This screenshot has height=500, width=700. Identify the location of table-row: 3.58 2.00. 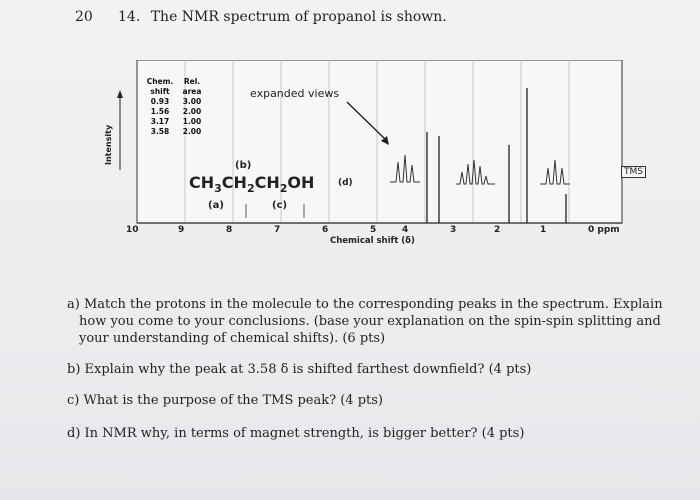
(175, 132).